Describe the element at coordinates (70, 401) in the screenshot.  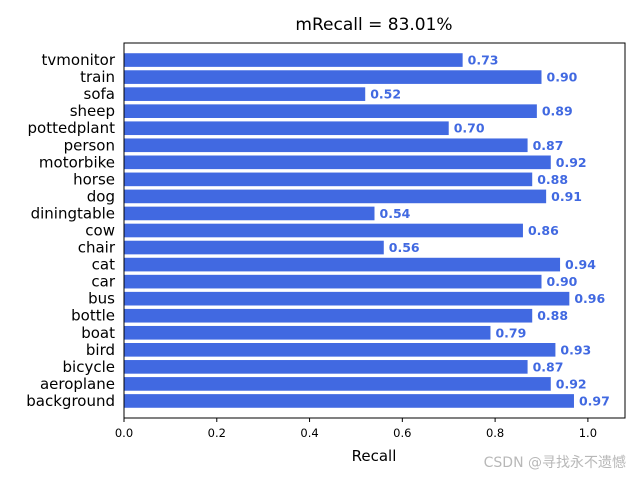
I see `category-label-background: background` at that location.